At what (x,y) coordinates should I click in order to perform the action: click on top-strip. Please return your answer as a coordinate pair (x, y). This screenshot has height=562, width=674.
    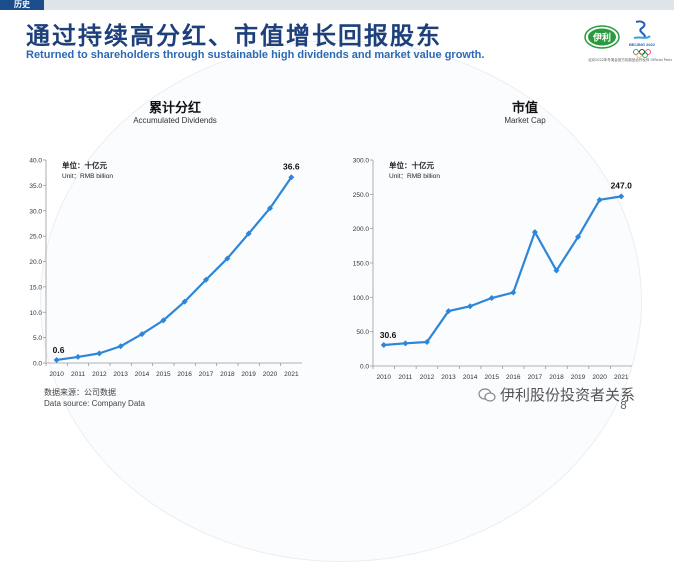
    Looking at the image, I should click on (337, 5).